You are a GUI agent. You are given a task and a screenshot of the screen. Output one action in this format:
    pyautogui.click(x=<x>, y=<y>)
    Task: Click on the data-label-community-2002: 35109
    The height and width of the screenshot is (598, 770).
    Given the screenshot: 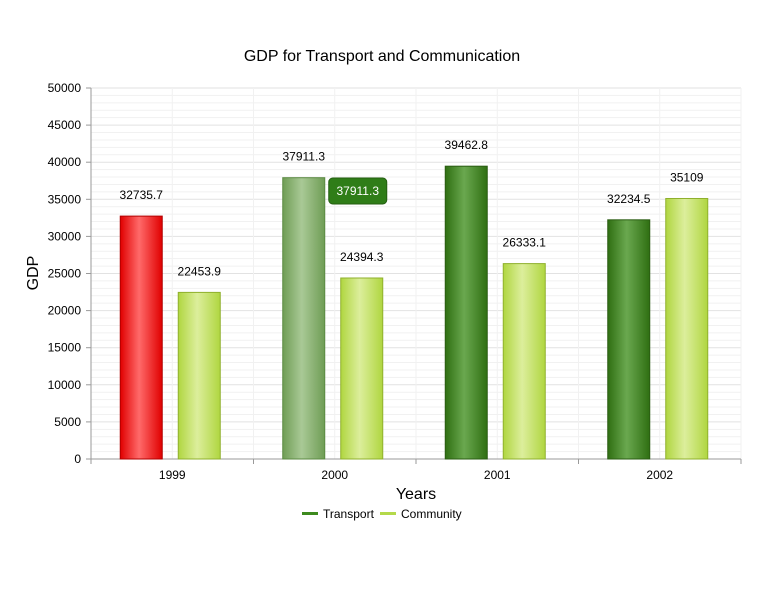 What is the action you would take?
    pyautogui.click(x=687, y=177)
    